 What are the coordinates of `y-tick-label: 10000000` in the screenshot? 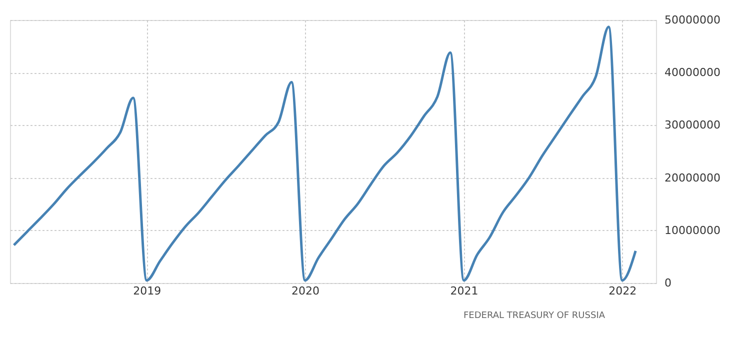 It's located at (692, 230).